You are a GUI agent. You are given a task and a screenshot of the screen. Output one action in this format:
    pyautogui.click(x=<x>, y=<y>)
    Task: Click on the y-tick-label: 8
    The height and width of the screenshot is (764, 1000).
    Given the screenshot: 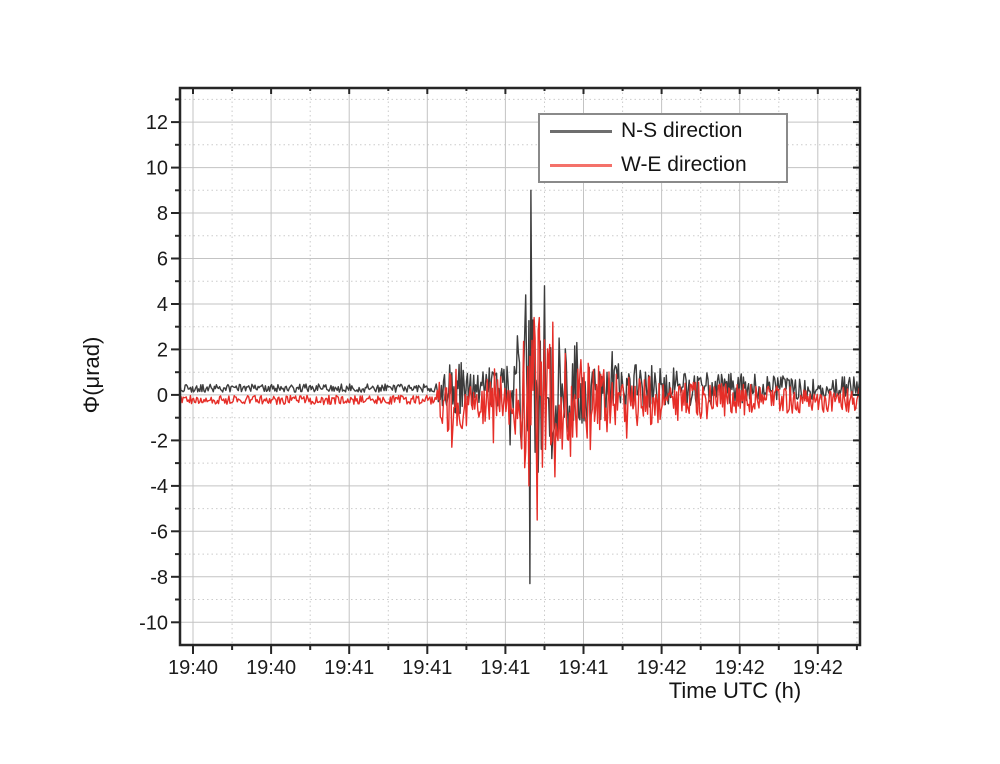 What is the action you would take?
    pyautogui.click(x=162, y=214)
    